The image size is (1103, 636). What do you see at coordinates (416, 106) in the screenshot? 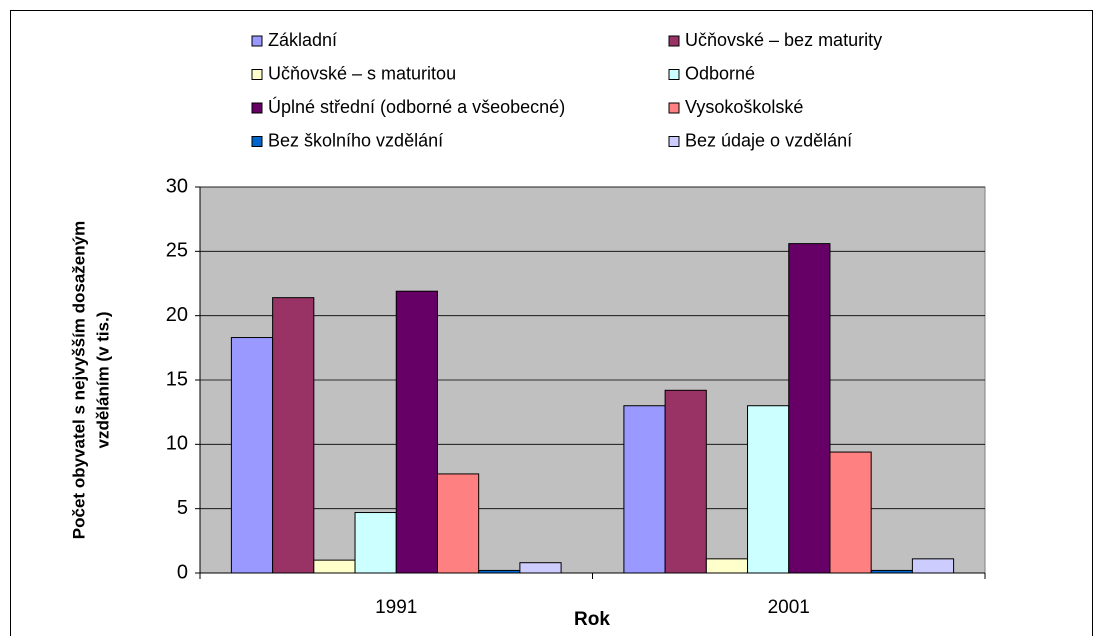
I see `legend-label: Úplné střední (odborné a všeobecné)` at bounding box center [416, 106].